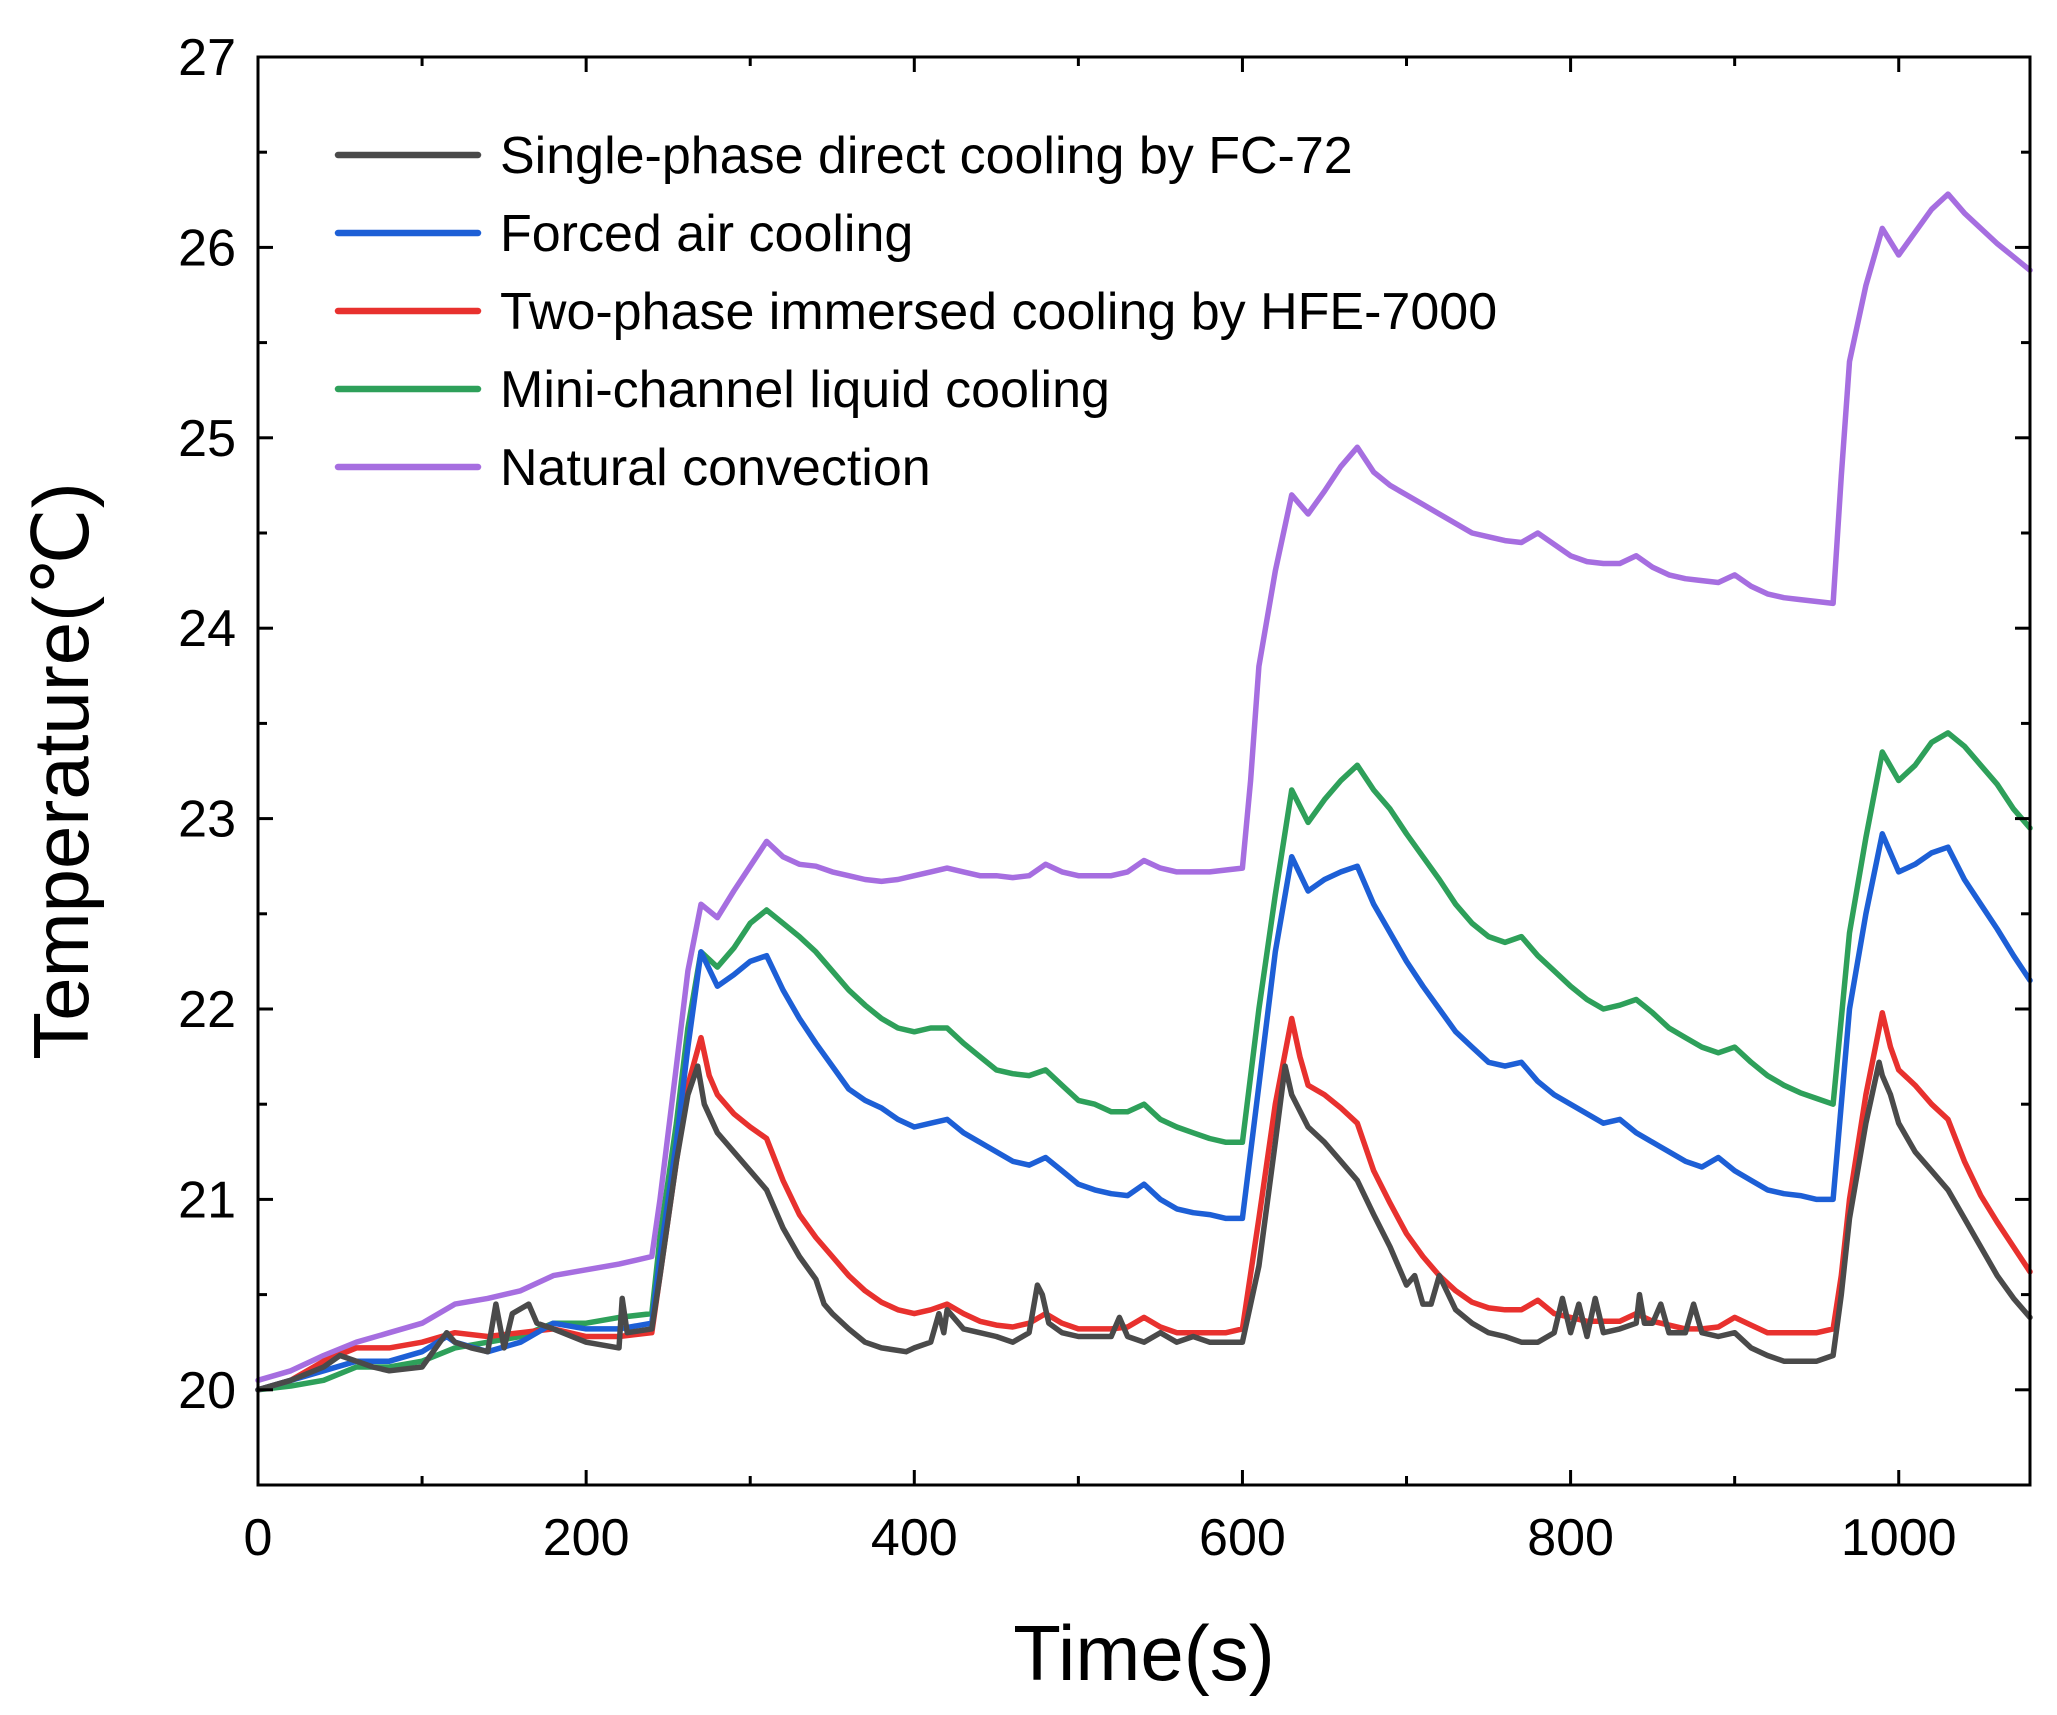 This screenshot has width=2057, height=1715. I want to click on y-tick-label: 20, so click(207, 1391).